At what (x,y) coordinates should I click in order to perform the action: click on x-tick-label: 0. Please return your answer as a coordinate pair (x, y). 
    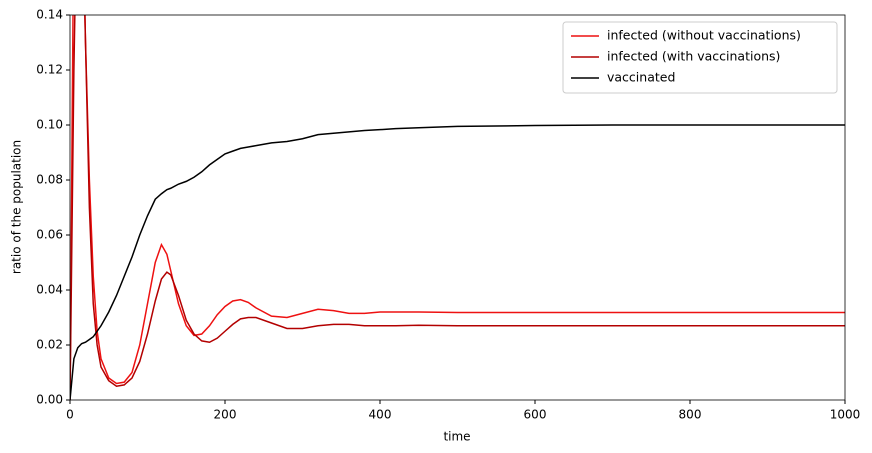
    Looking at the image, I should click on (70, 415).